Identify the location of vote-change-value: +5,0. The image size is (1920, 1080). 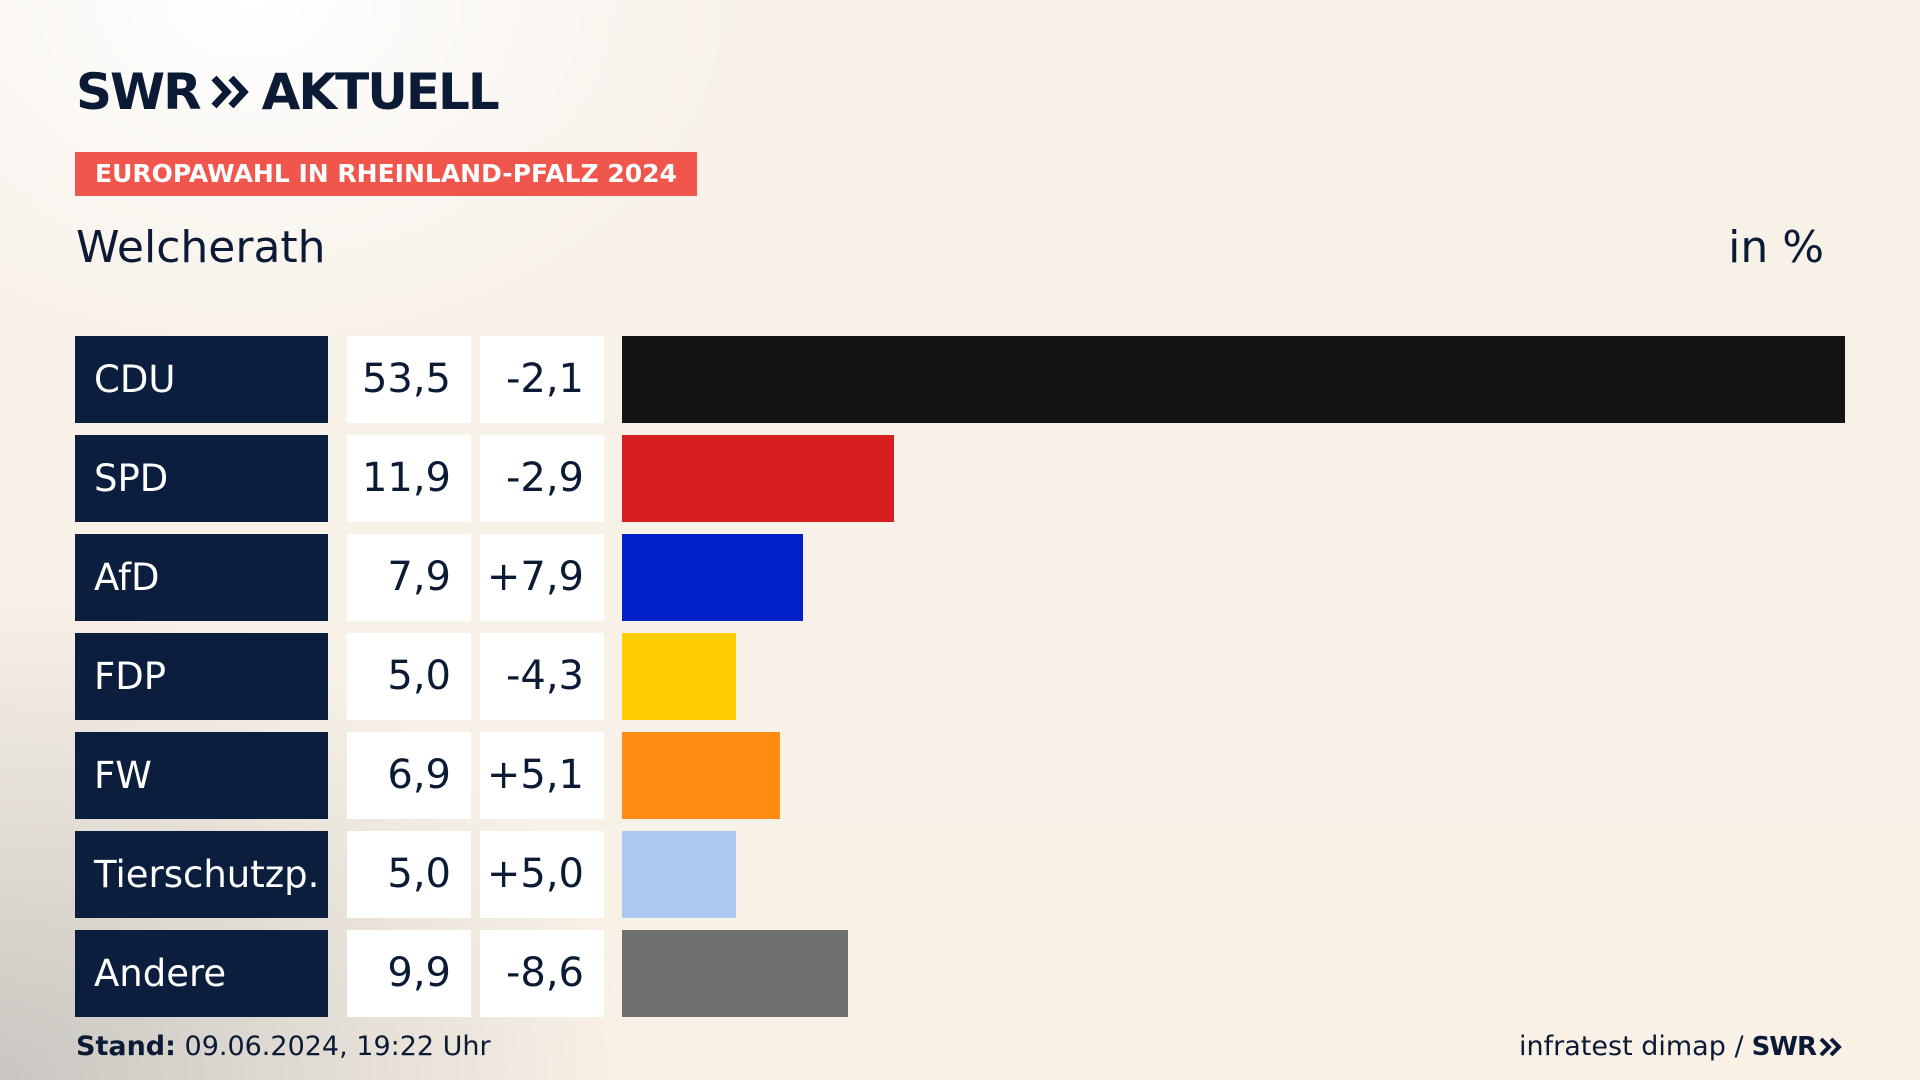
(542, 874).